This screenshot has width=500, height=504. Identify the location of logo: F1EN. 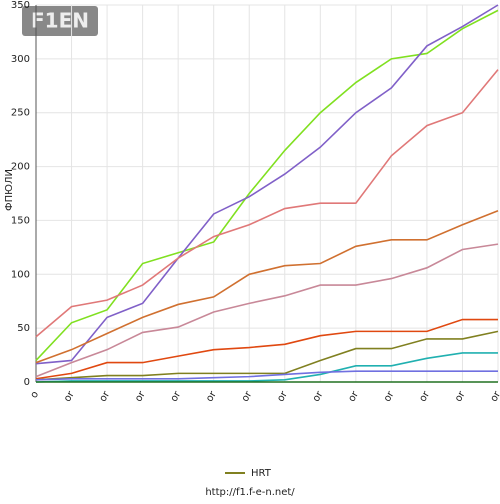
(60, 21).